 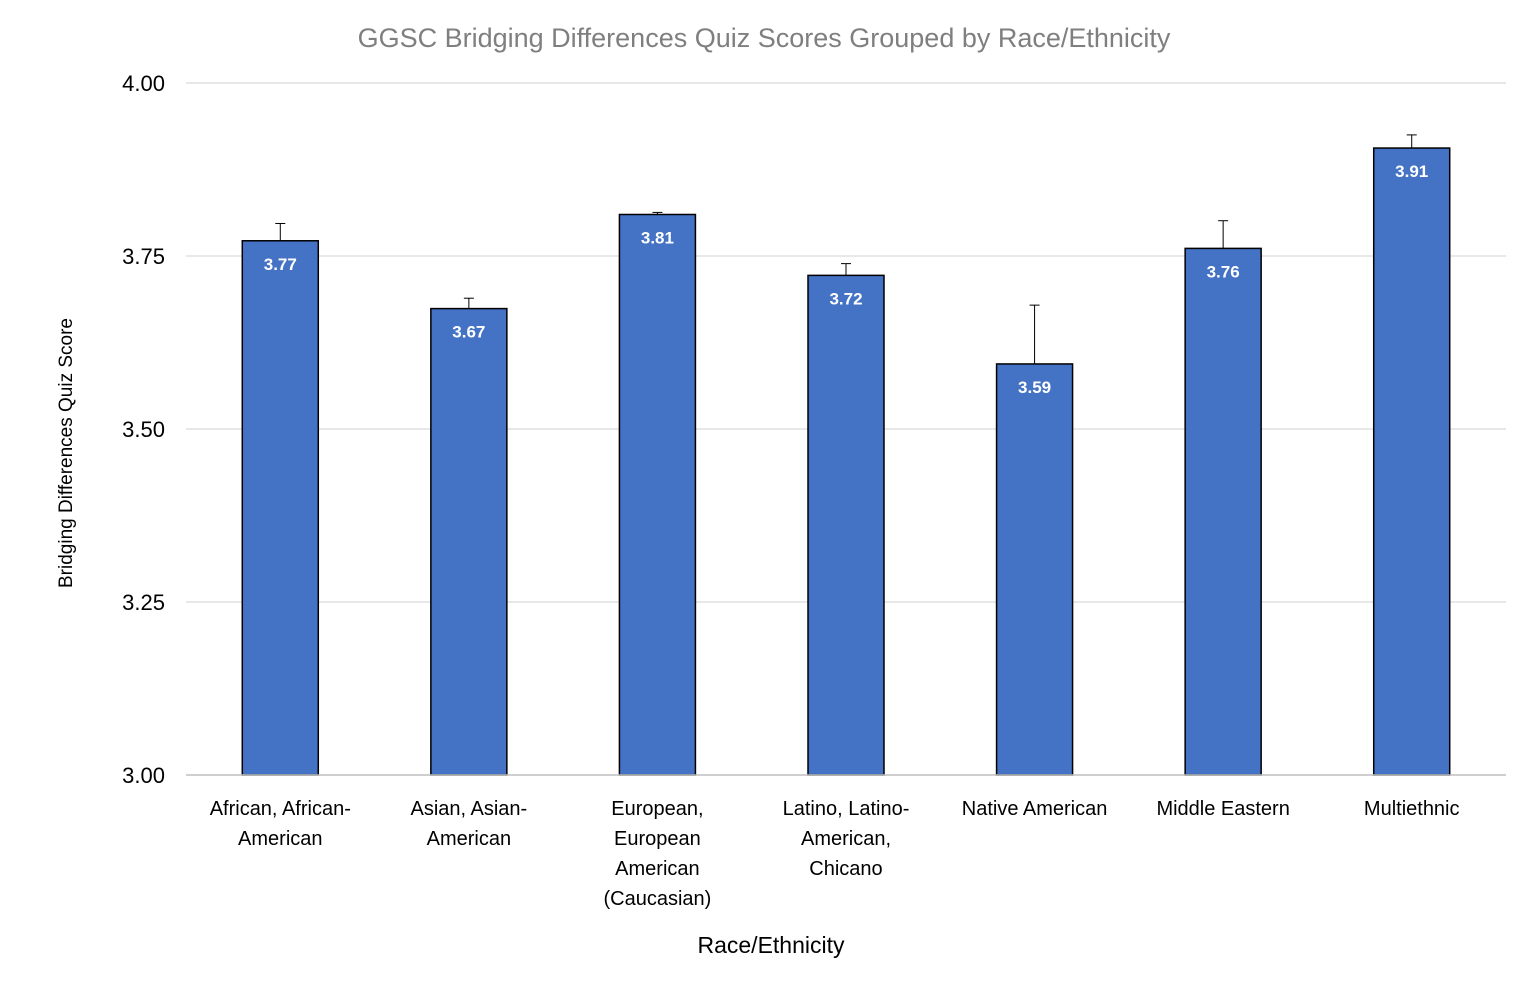 I want to click on y-axis-ticks: 3.00 3.25 3.50 3.75 4.00, so click(x=143, y=429).